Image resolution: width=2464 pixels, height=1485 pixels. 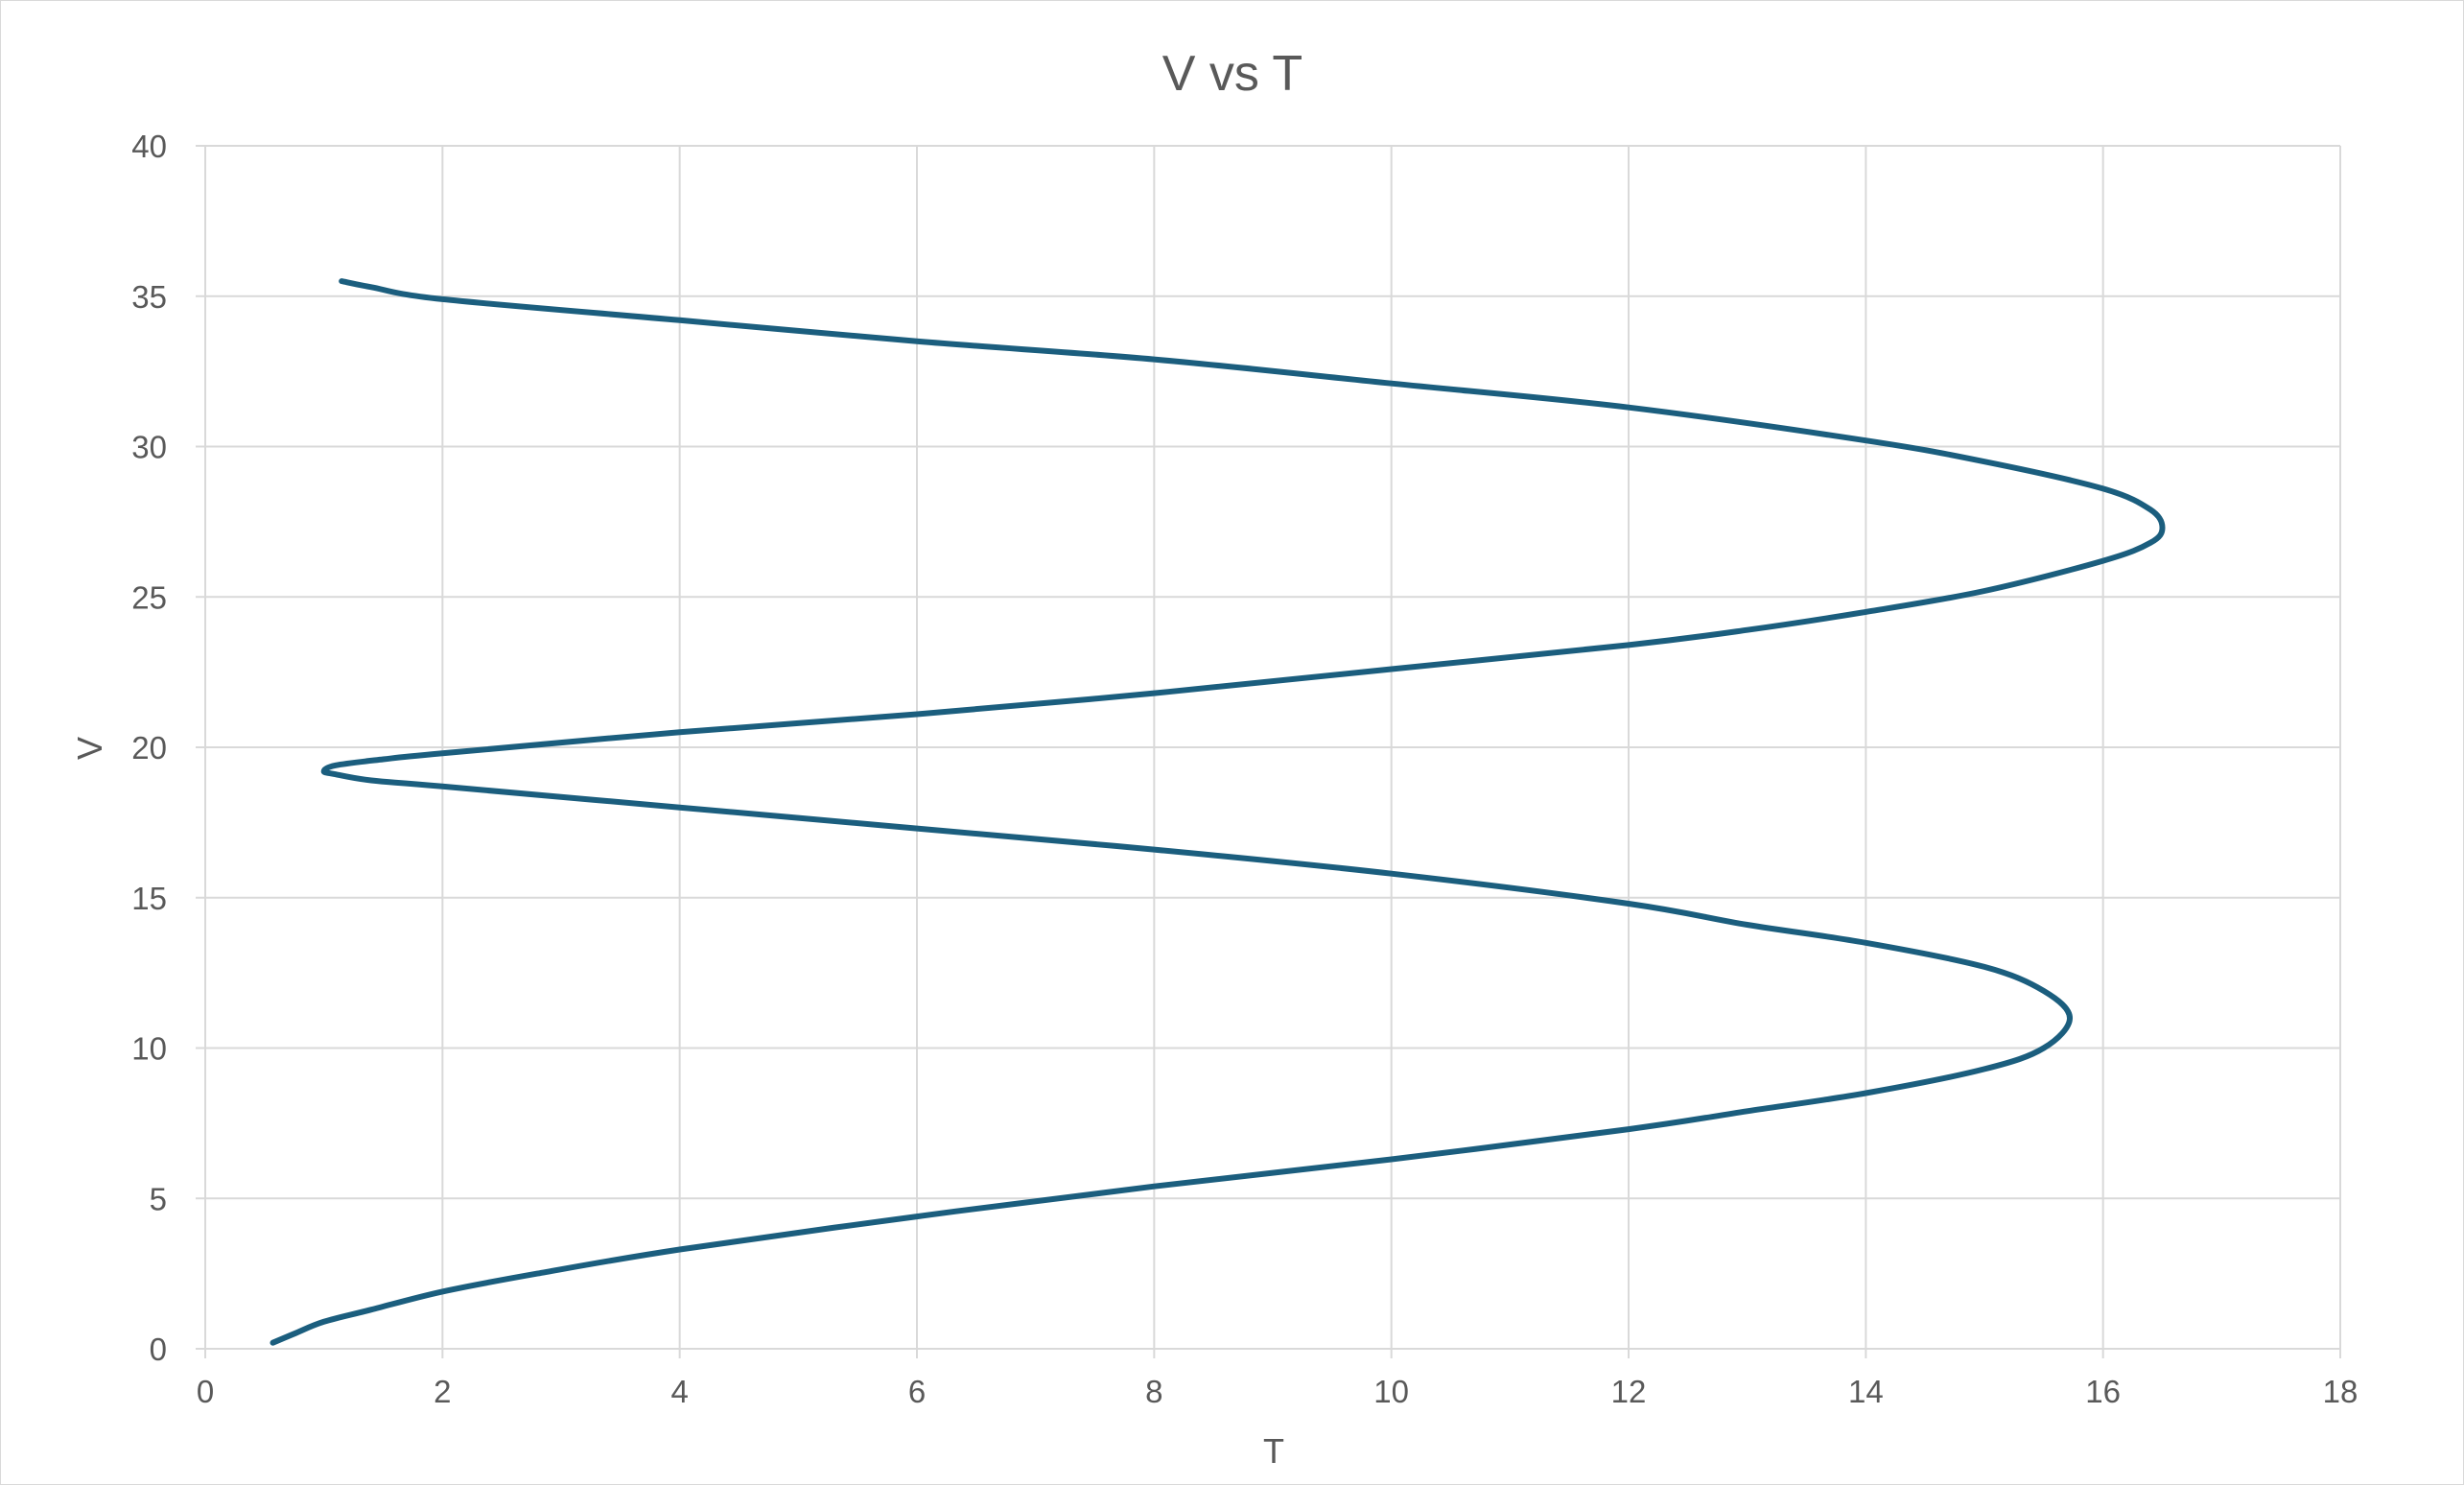 I want to click on x-tick-label: 14, so click(x=1866, y=1391).